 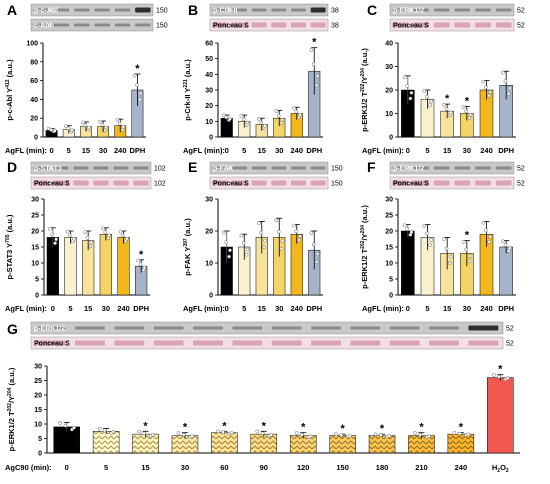 What do you see at coordinates (364, 90) in the screenshot?
I see `y-axis-label: p-ERK1/2 T202/Y204 (a.u.)` at bounding box center [364, 90].